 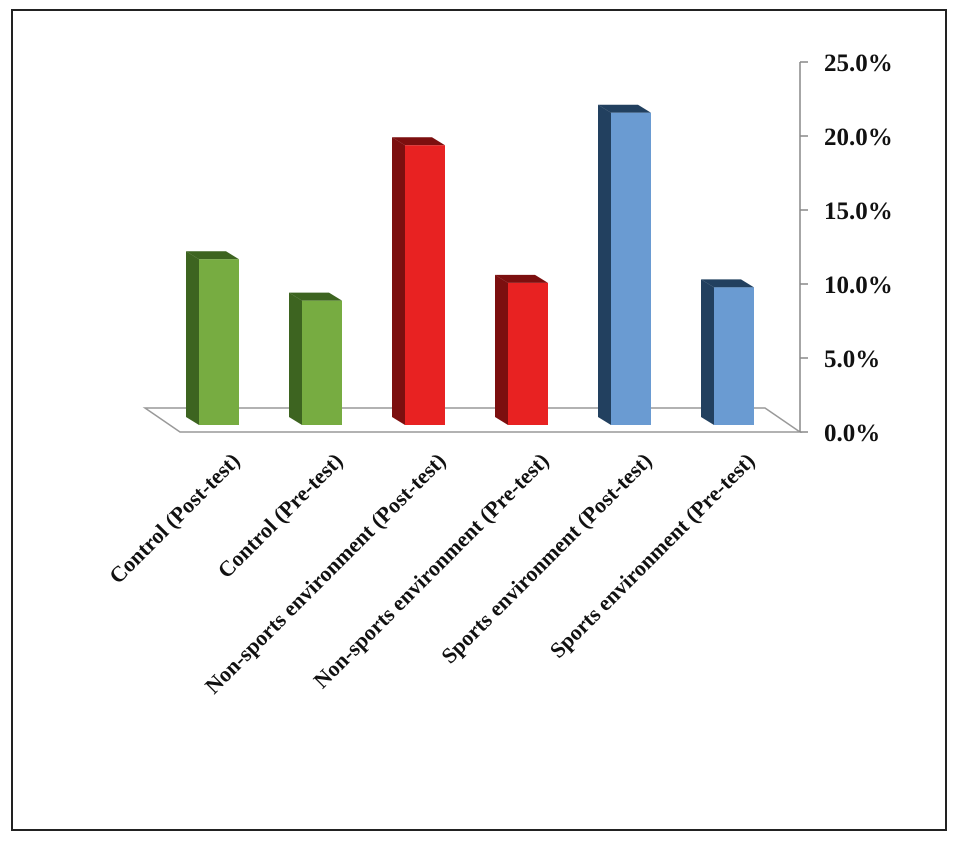 What do you see at coordinates (858, 285) in the screenshot?
I see `y-tick-label: 10.0%` at bounding box center [858, 285].